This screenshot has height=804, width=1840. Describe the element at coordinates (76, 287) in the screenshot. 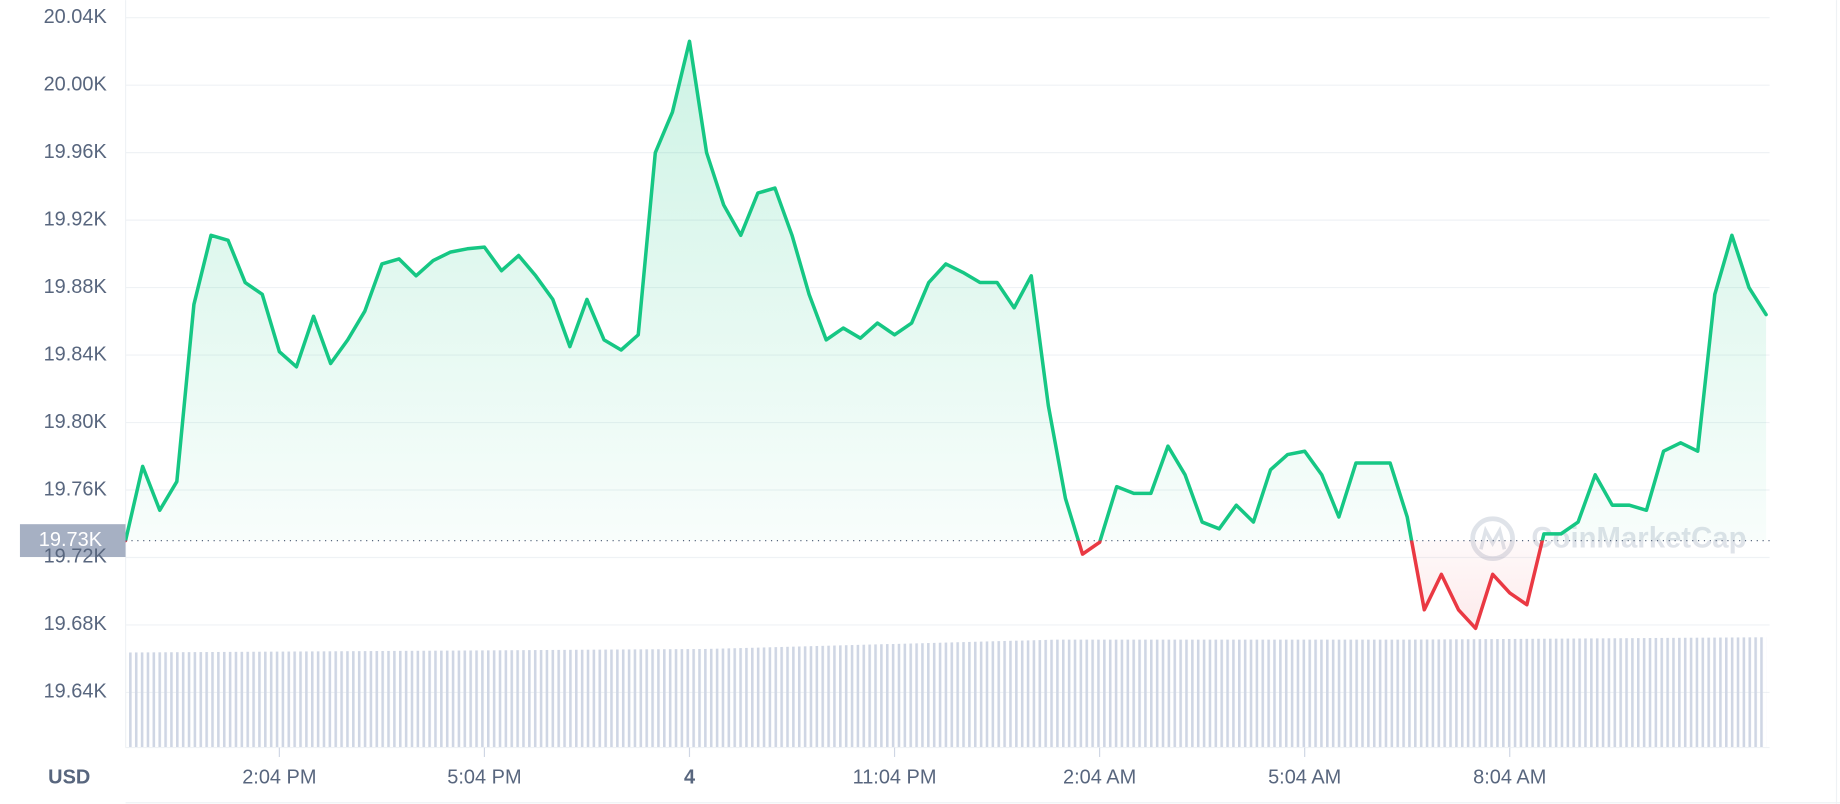

I see `y-tick-label: 19.88K` at that location.